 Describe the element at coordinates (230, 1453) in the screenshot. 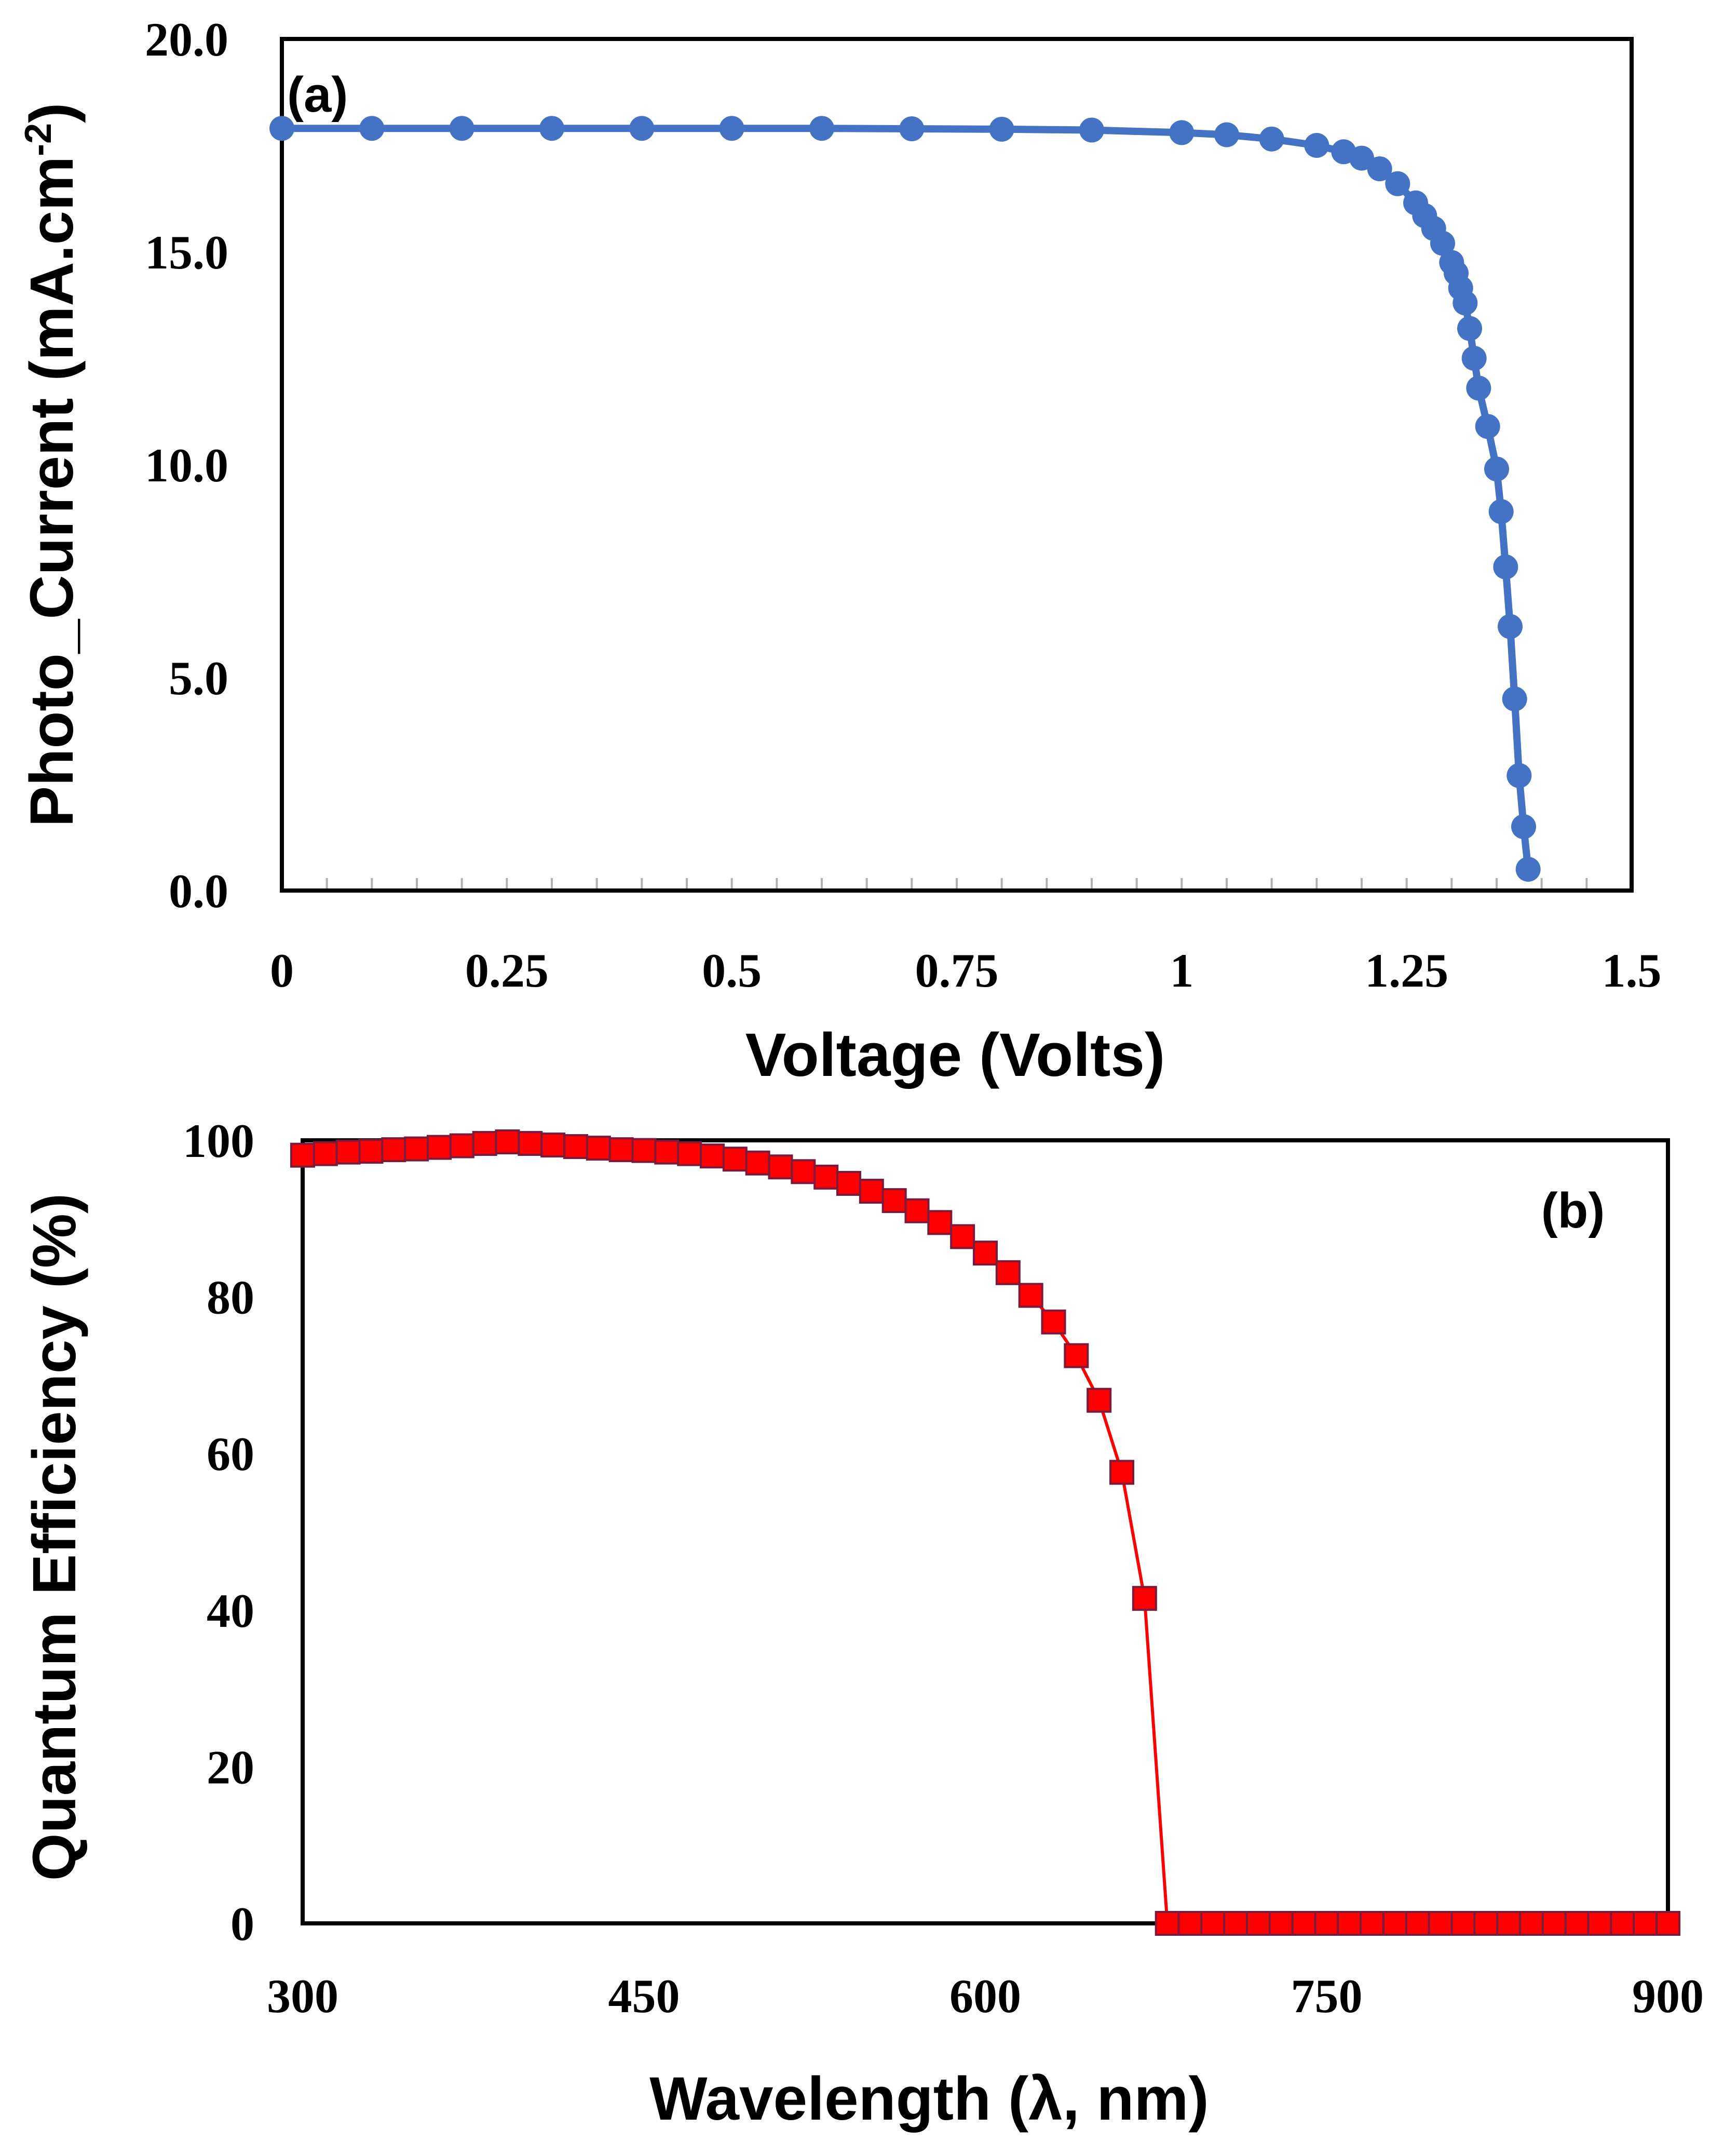

I see `y-tick-label: 60` at that location.